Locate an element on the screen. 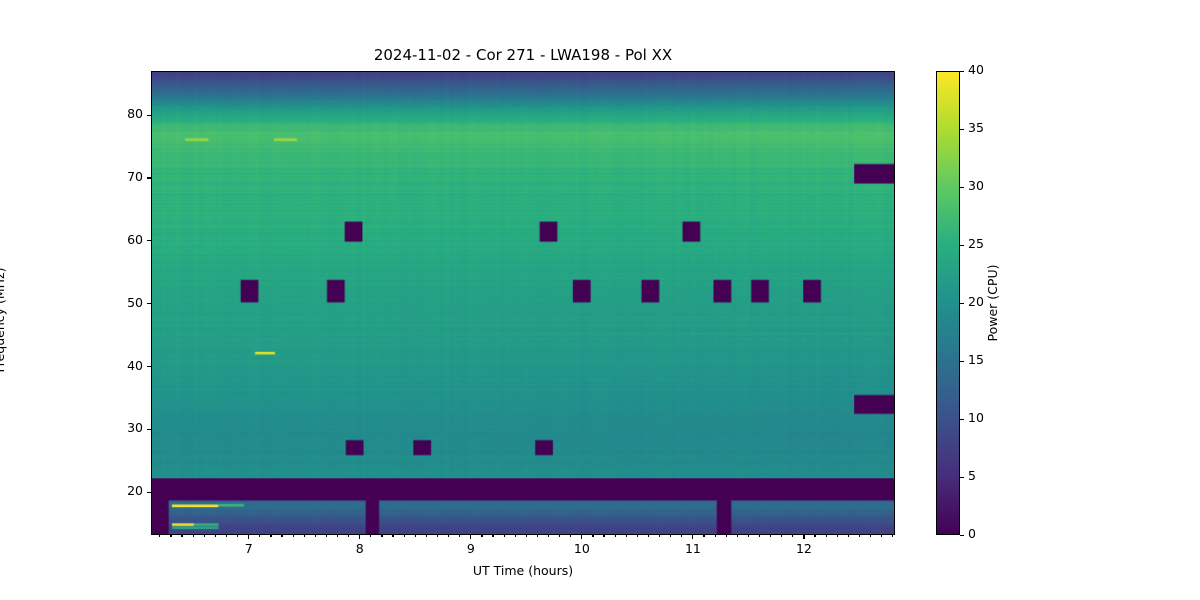 Image resolution: width=1200 pixels, height=600 pixels. colorbar-tick-label: 0 is located at coordinates (972, 533).